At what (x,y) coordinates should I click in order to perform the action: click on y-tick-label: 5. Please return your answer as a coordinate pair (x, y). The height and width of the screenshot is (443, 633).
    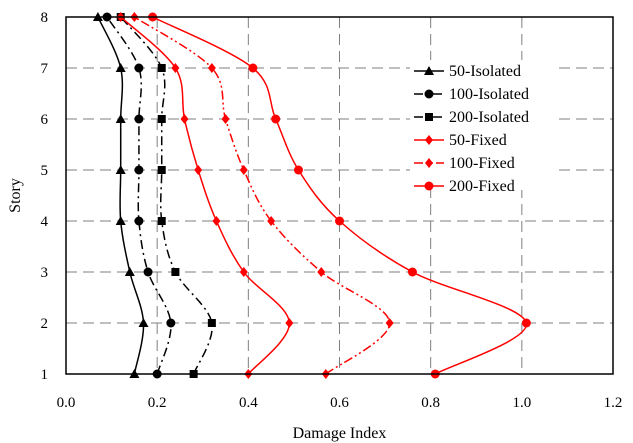
    Looking at the image, I should click on (45, 171).